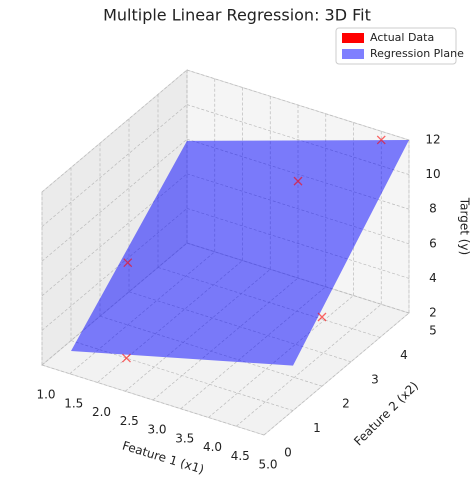  Describe the element at coordinates (433, 278) in the screenshot. I see `z-tick-label: 4` at that location.